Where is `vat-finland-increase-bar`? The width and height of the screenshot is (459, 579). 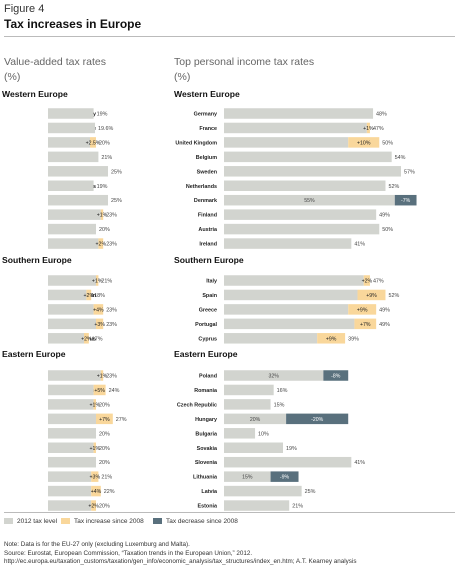
vat-finland-increase-bar is located at coordinates (102, 214).